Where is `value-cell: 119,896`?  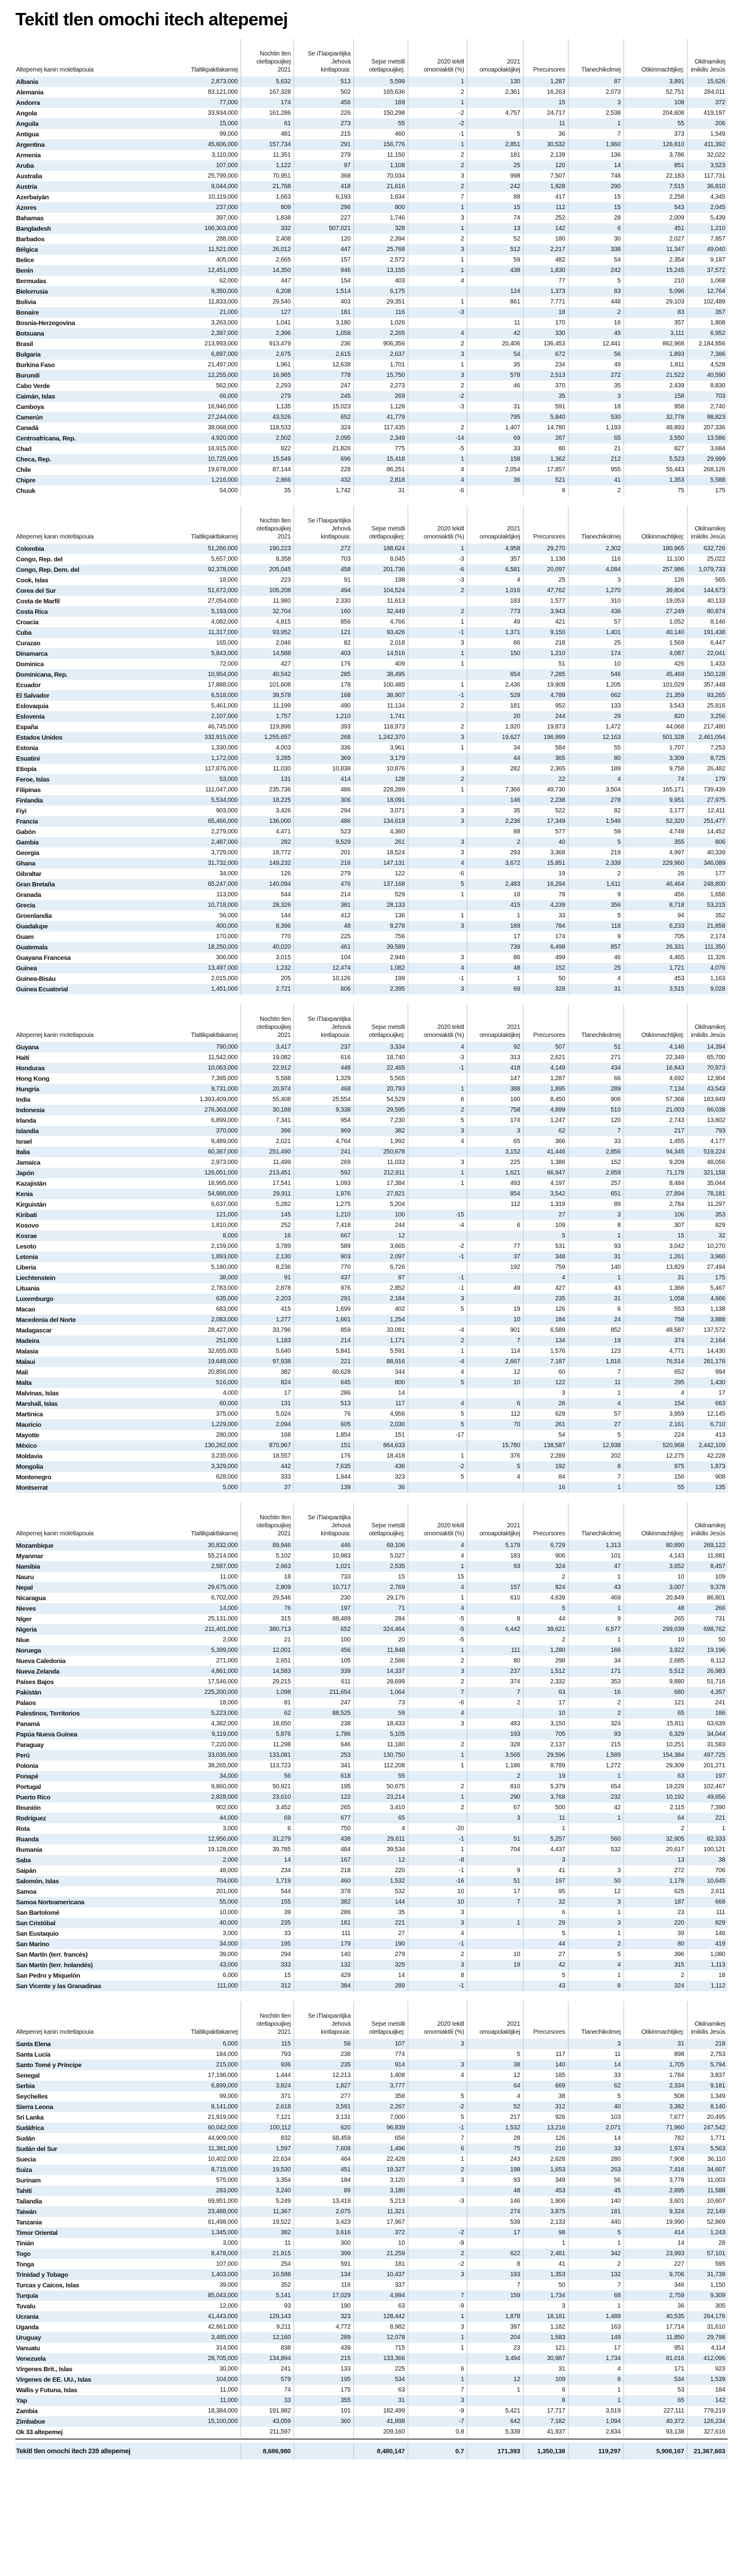
value-cell: 119,896 is located at coordinates (267, 727).